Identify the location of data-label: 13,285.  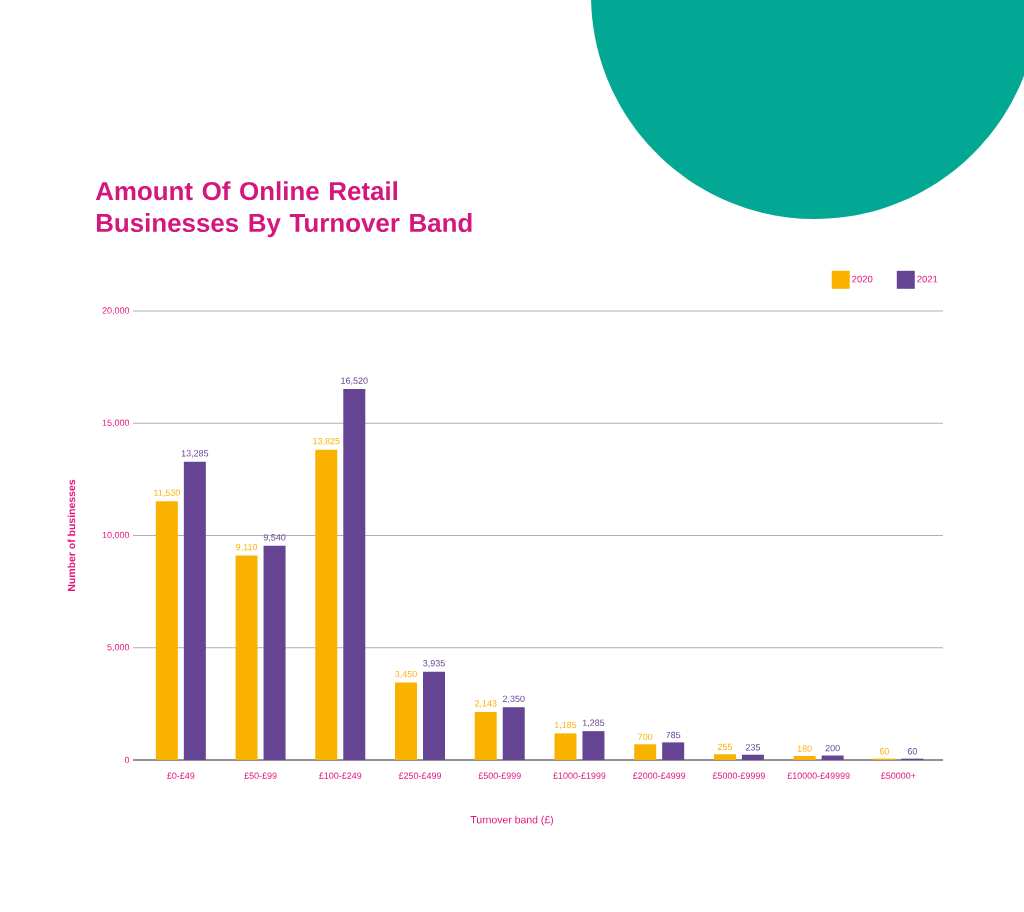
(195, 454).